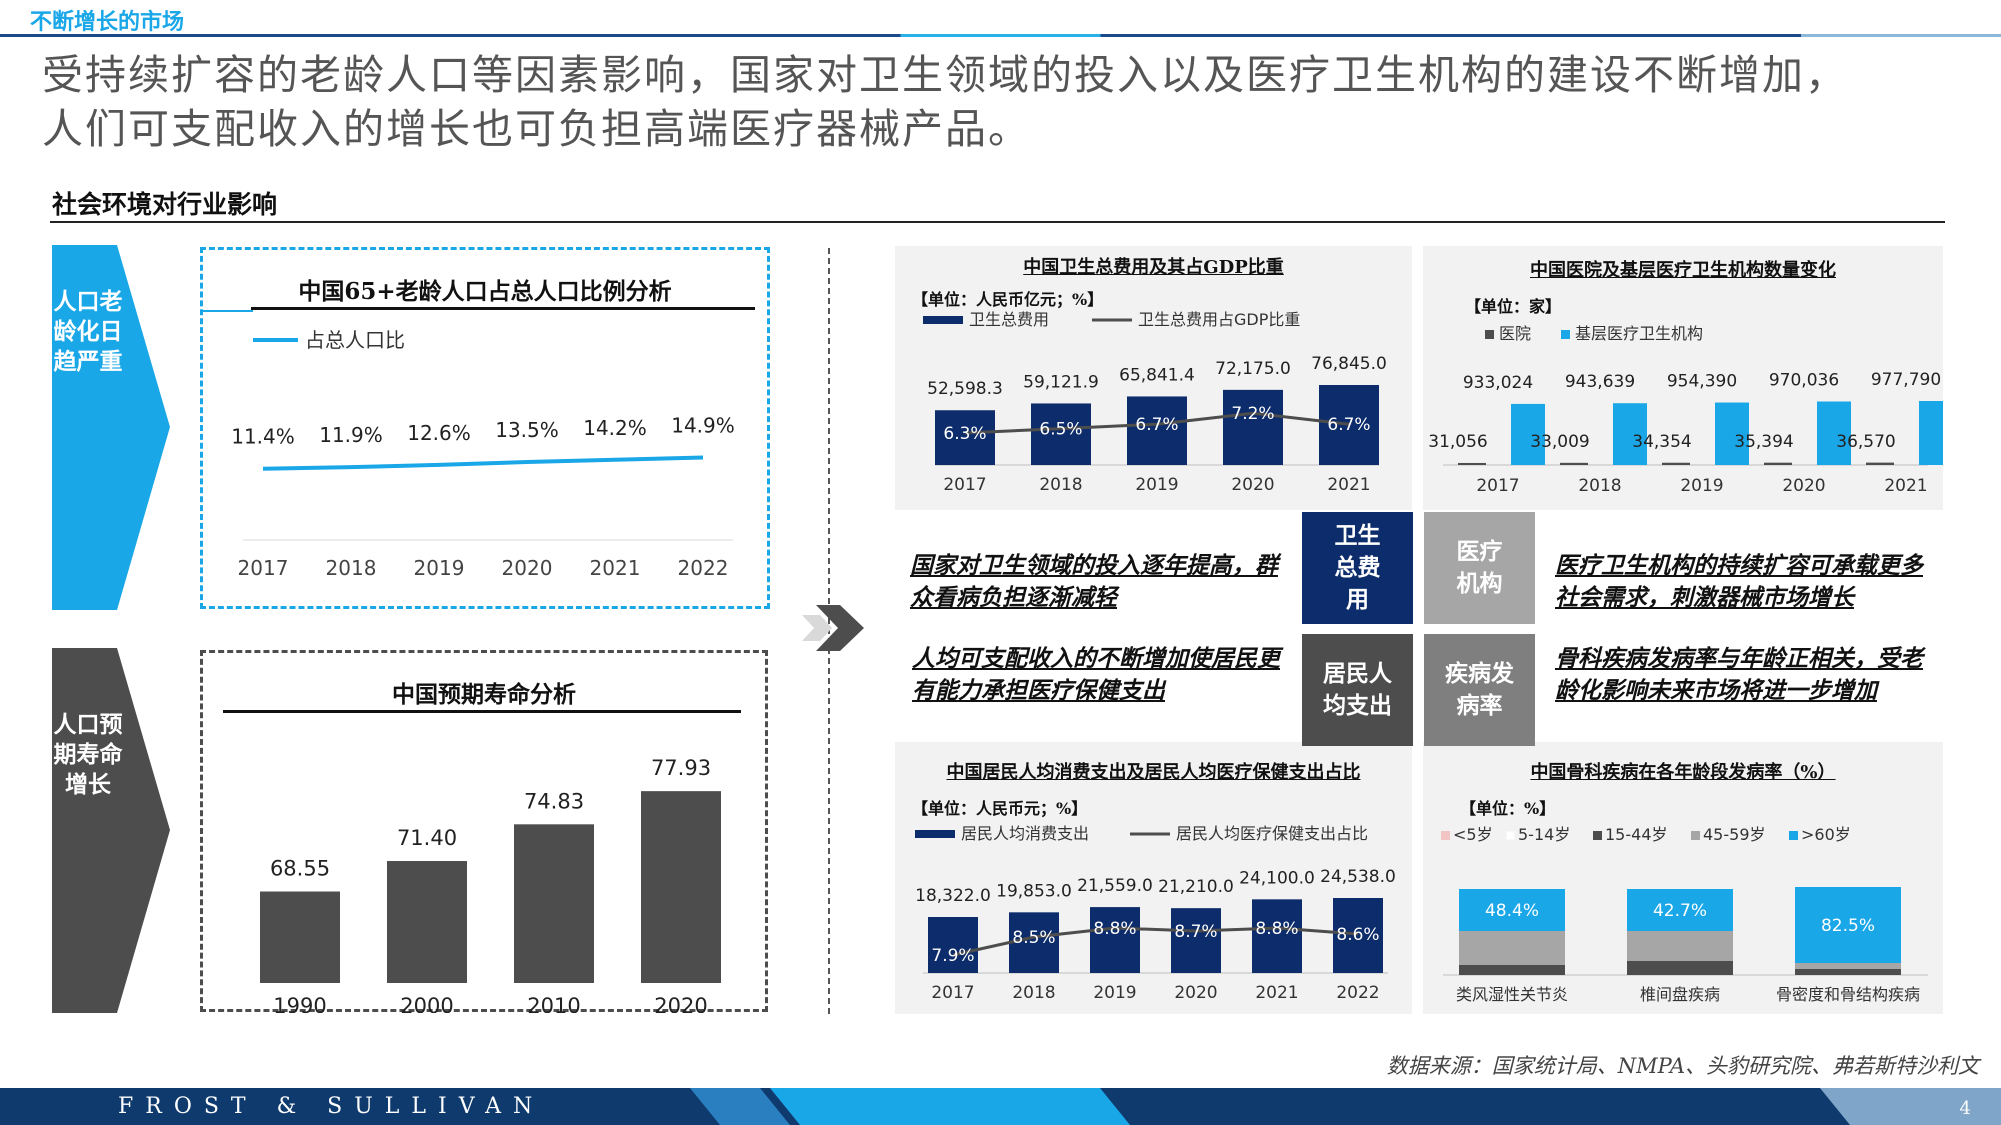 Image resolution: width=2001 pixels, height=1125 pixels. Describe the element at coordinates (1804, 381) in the screenshot. I see `inst-label-primary: 970,036` at that location.